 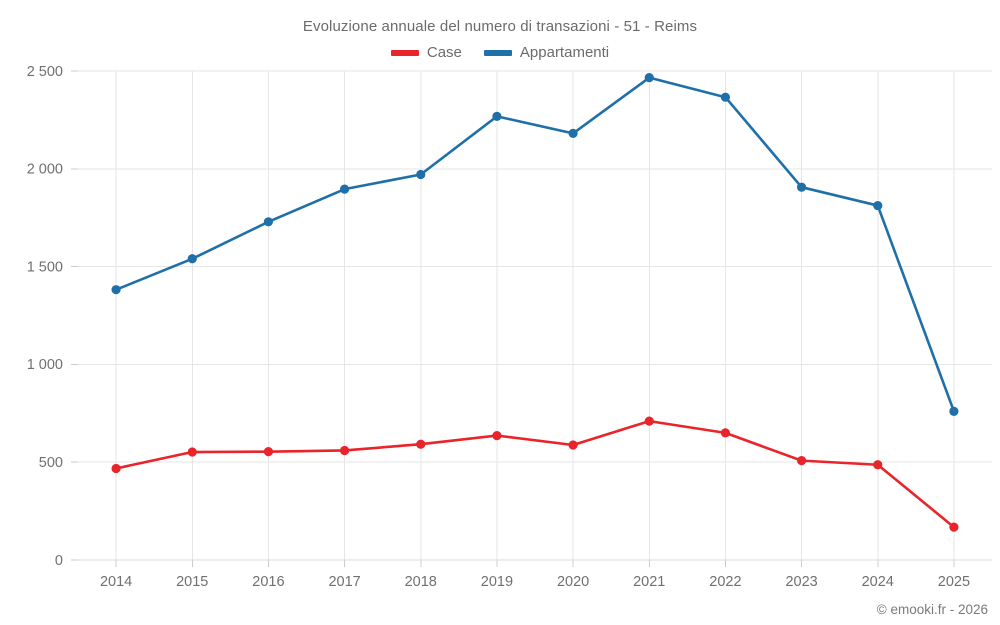 What do you see at coordinates (649, 582) in the screenshot?
I see `x-axis-tick-label: 2021` at bounding box center [649, 582].